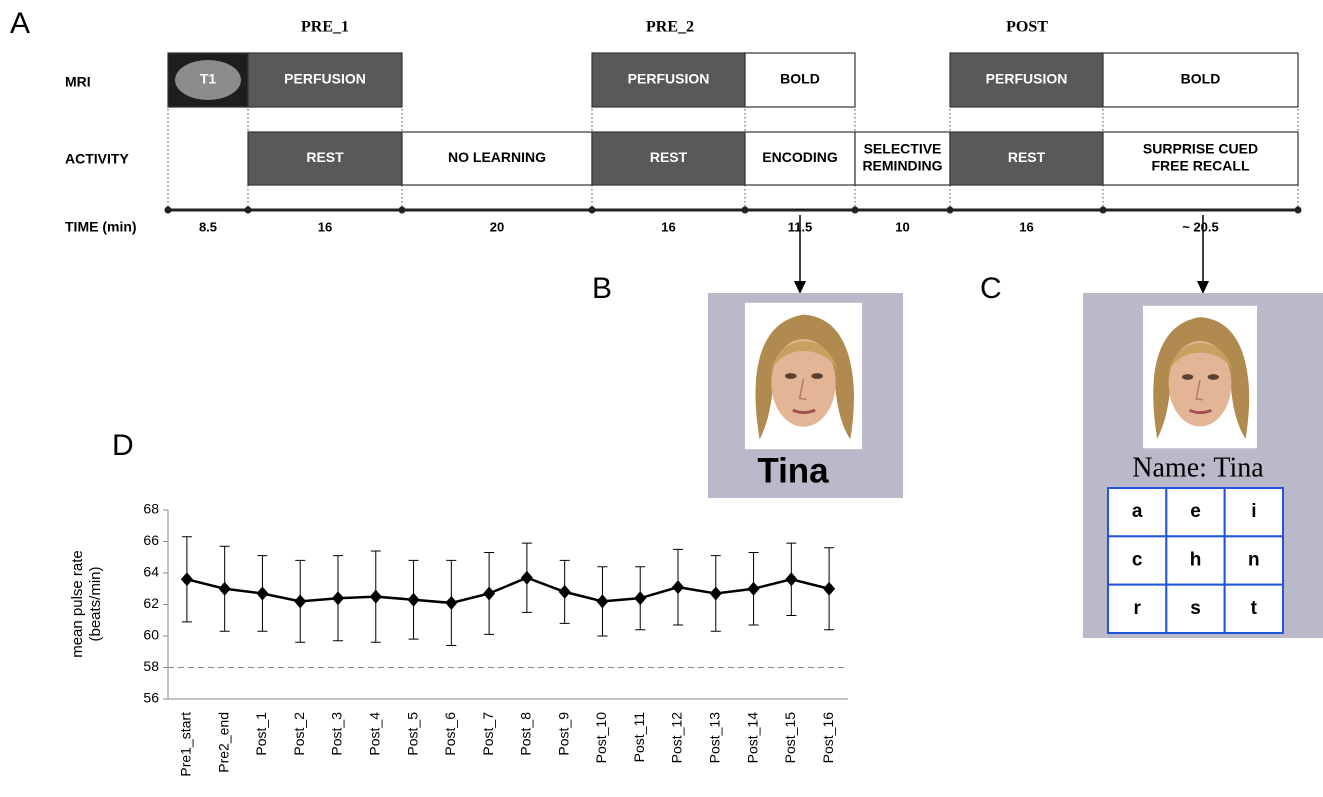 The image size is (1323, 797). What do you see at coordinates (1201, 166) in the screenshot?
I see `box-label: FREE RECALL` at bounding box center [1201, 166].